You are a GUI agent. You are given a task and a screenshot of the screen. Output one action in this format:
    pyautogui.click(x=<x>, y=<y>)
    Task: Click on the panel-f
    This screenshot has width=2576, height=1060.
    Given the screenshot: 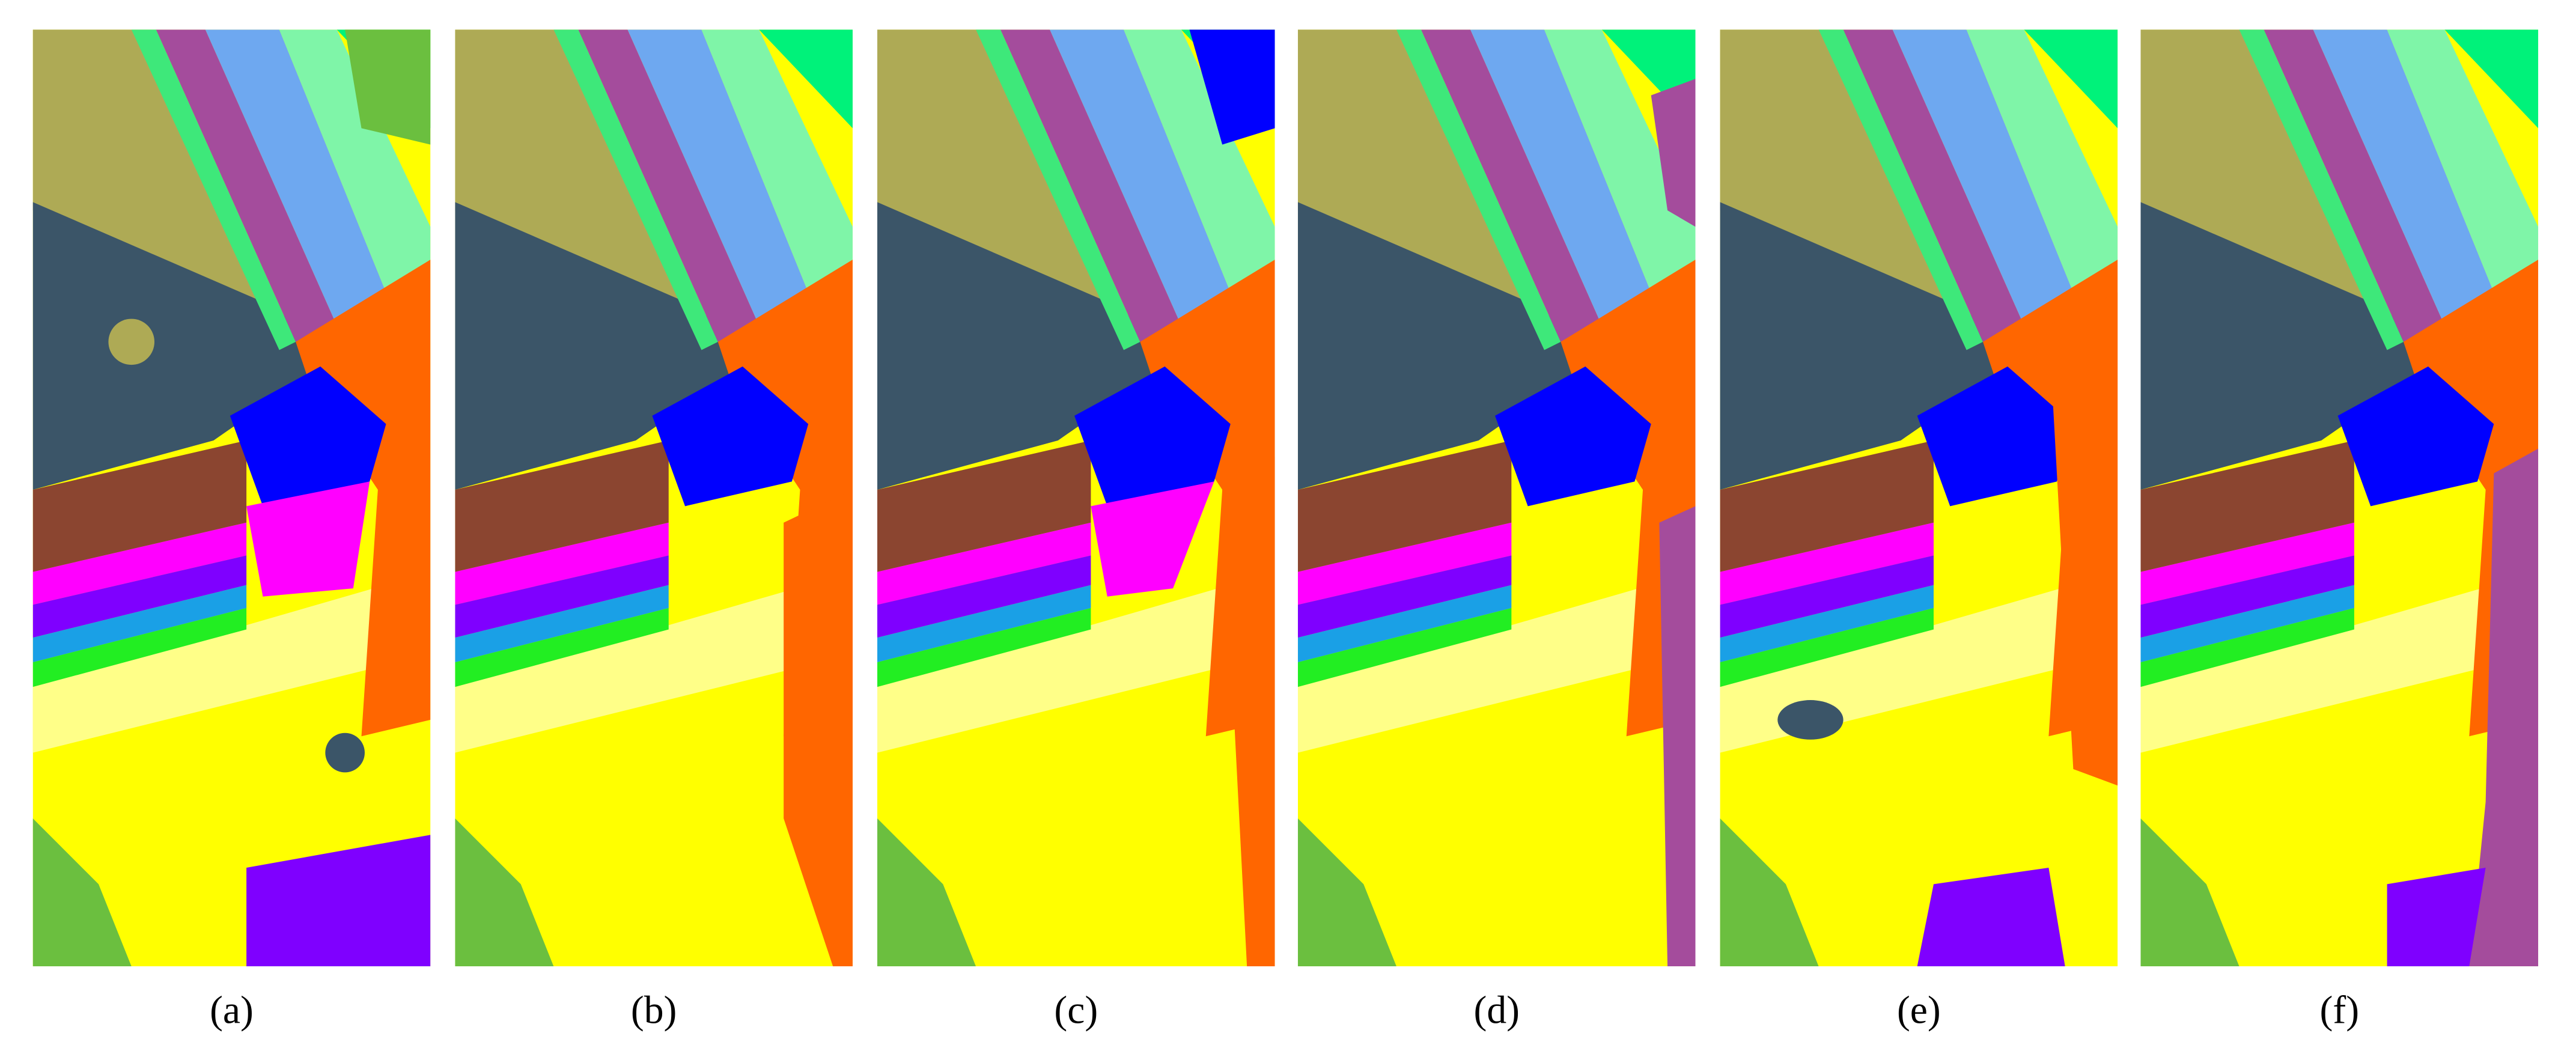 What is the action you would take?
    pyautogui.click(x=2339, y=498)
    